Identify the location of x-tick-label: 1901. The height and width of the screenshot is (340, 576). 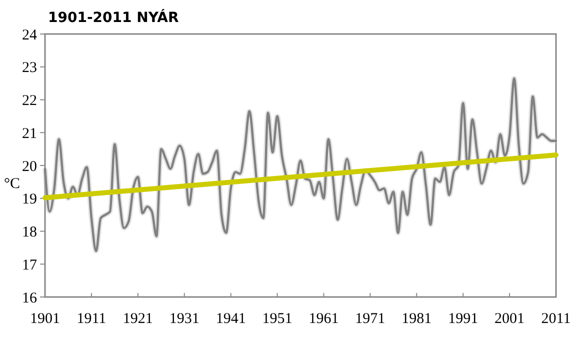
(45, 319).